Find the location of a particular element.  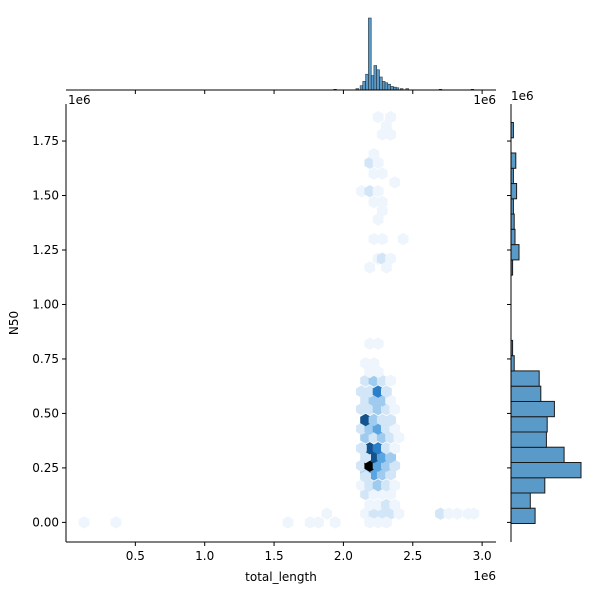

x-tick-label: 0.5 is located at coordinates (135, 556).